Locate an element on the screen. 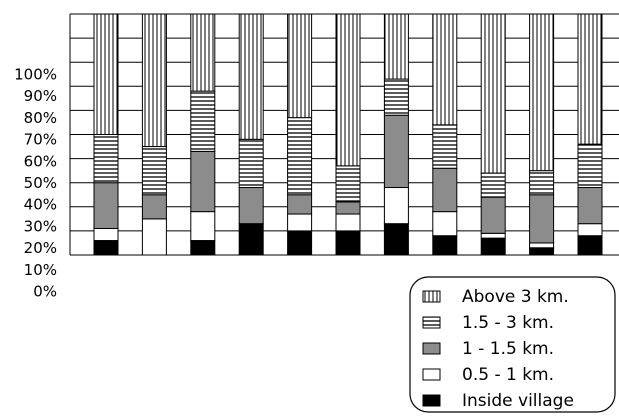  y-tick-label: 60% is located at coordinates (40, 161).